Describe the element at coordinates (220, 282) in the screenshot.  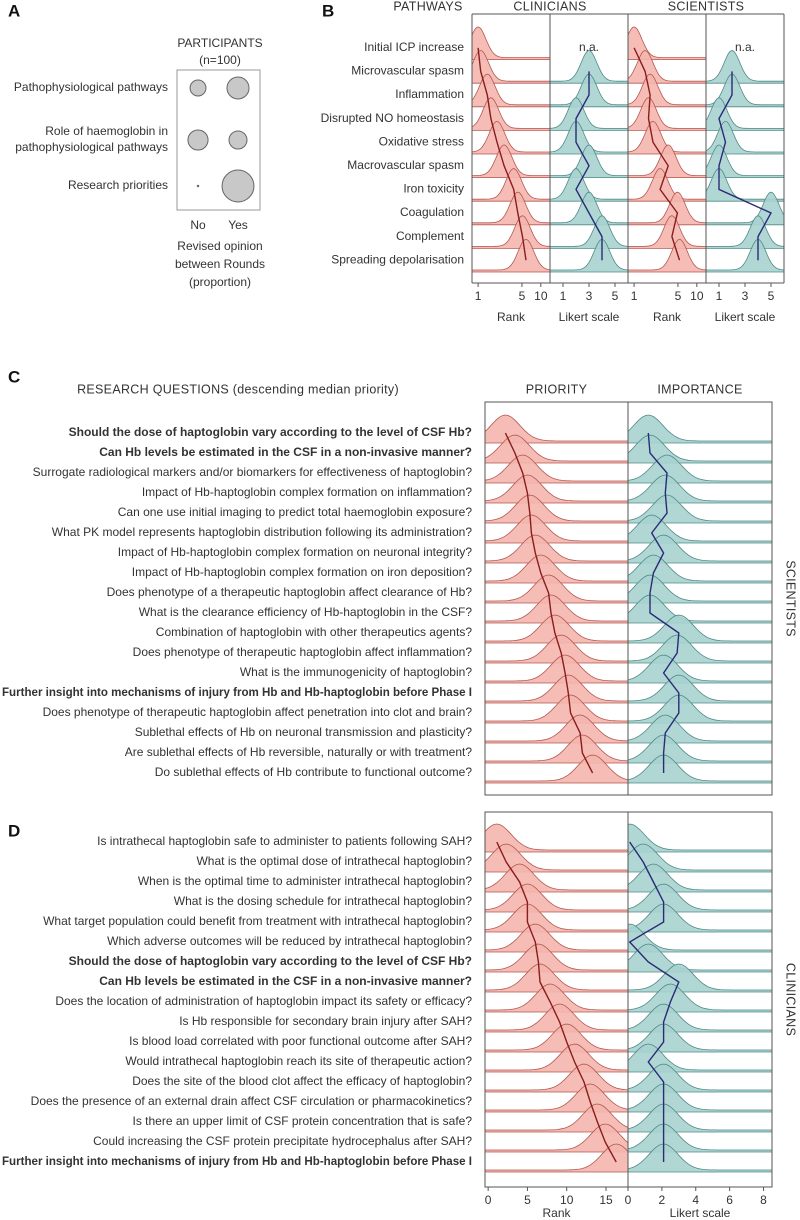
I see `text-line: (proportion)` at that location.